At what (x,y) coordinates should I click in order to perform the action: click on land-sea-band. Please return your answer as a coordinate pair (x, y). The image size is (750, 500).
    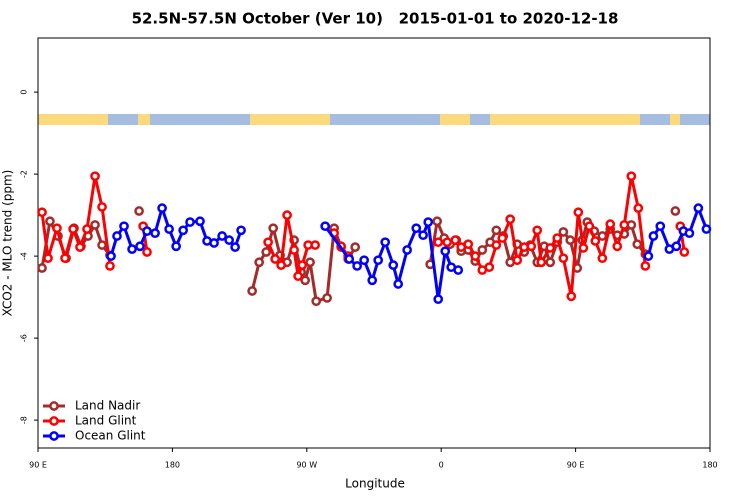
    Looking at the image, I should click on (374, 119).